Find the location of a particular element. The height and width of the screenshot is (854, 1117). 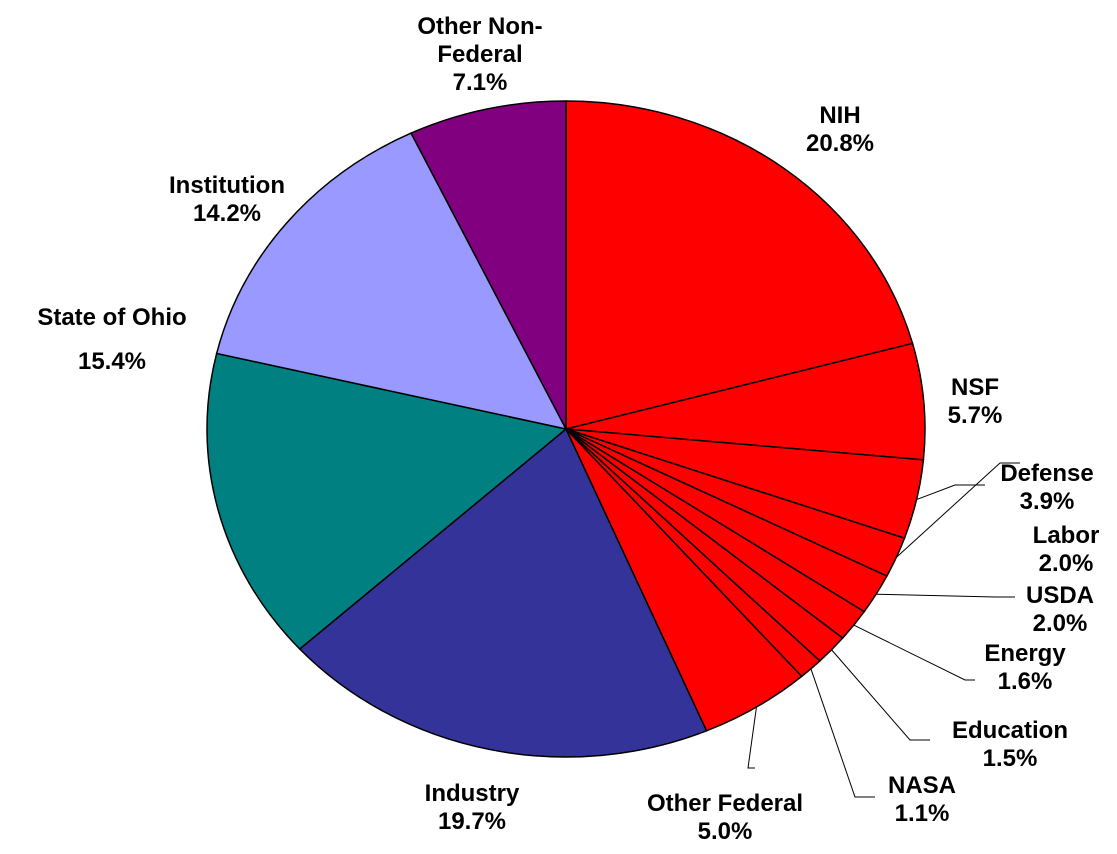

value-label: 1.6% is located at coordinates (1025, 681).